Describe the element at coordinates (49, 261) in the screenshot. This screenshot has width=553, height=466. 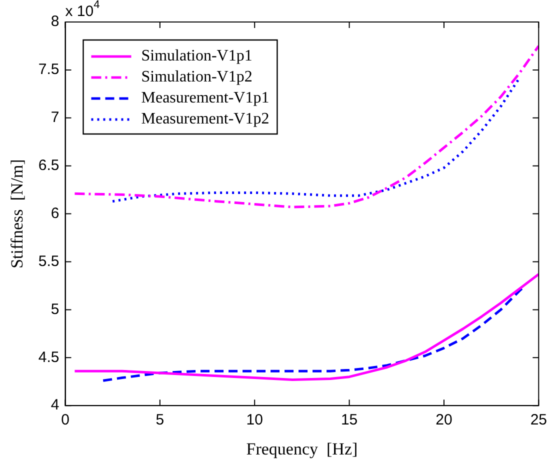
I see `y-tick-label: 5.5` at that location.